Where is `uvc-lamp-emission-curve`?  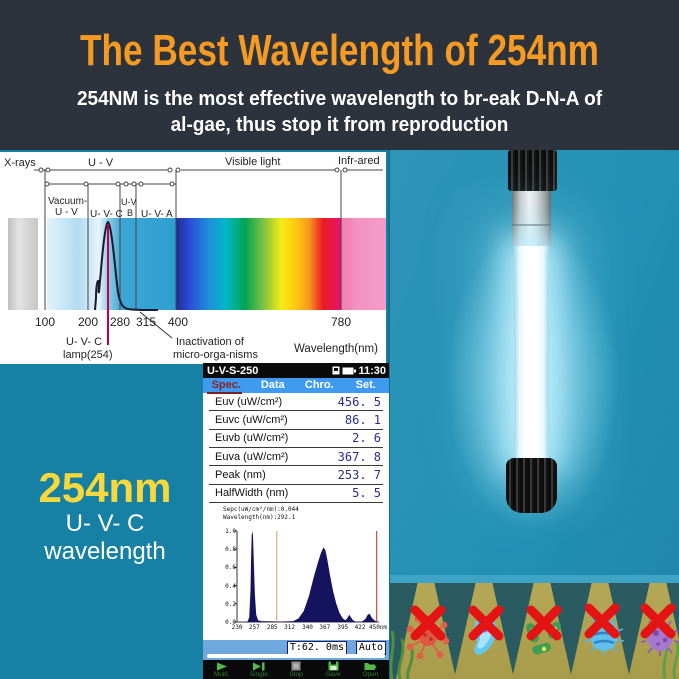 uvc-lamp-emission-curve is located at coordinates (126, 266).